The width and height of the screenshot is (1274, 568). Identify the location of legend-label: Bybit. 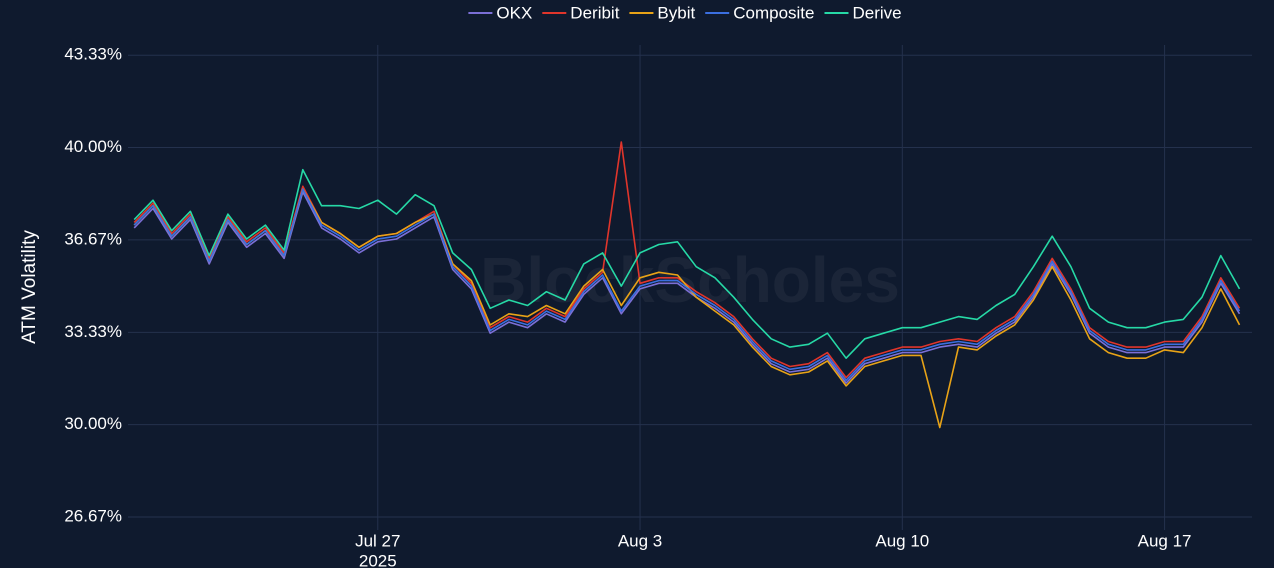
(676, 12).